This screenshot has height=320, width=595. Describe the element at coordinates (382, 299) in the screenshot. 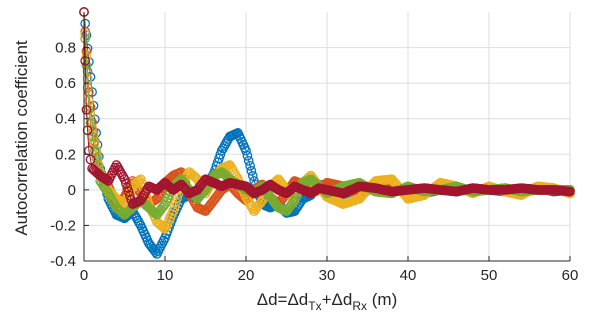

I see `x-axis-title-part-unit: (m)` at that location.